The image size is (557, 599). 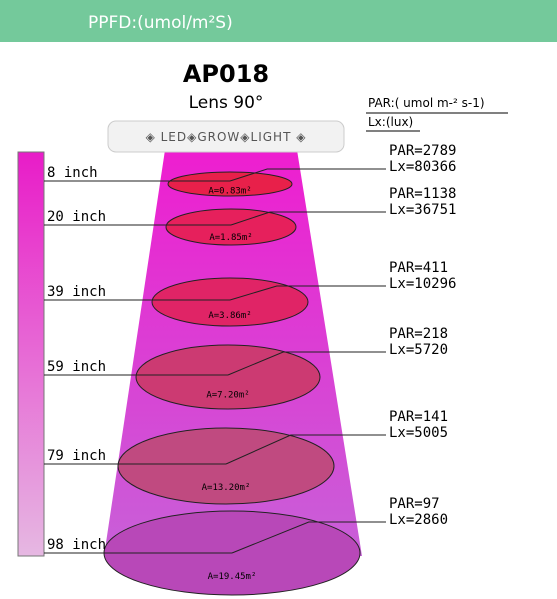 What do you see at coordinates (422, 210) in the screenshot?
I see `lux-label: Lx=36751` at bounding box center [422, 210].